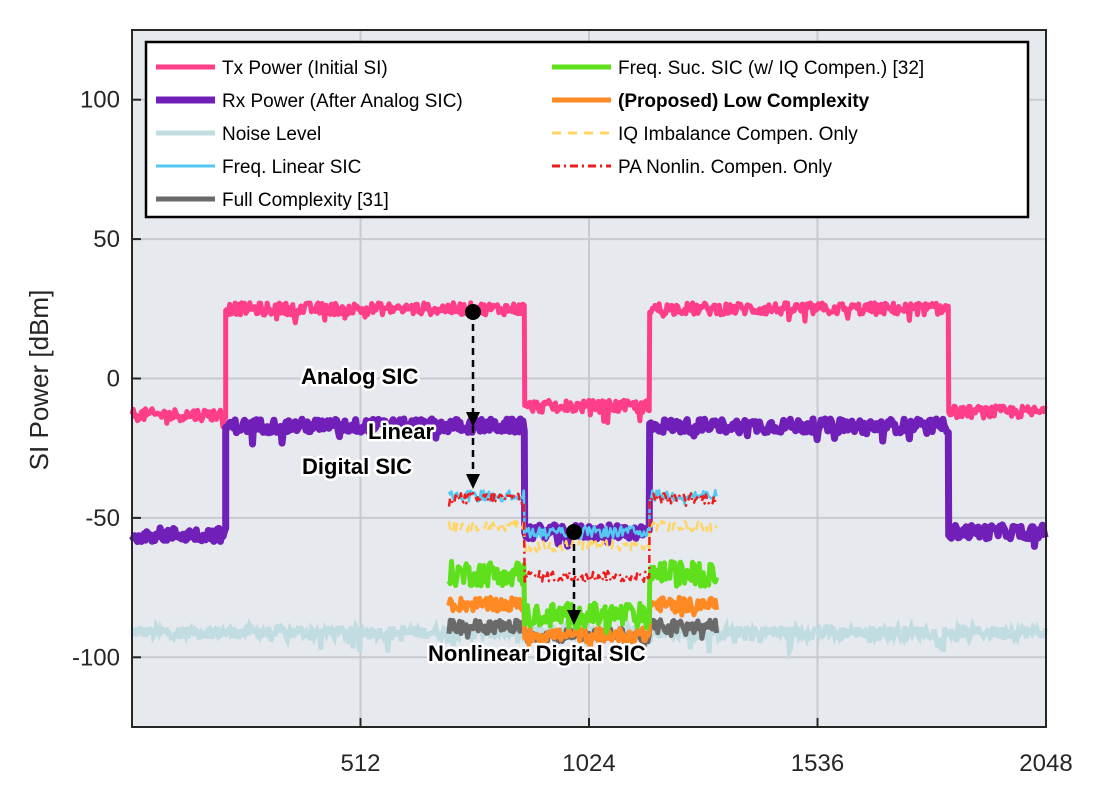 The height and width of the screenshot is (785, 1096). Describe the element at coordinates (100, 100) in the screenshot. I see `y-tick-label: 100` at that location.